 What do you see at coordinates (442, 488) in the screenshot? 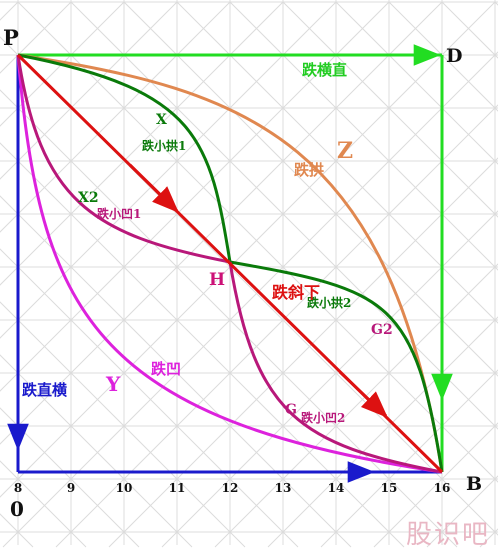
I see `x-tick-label: 16` at bounding box center [442, 488].